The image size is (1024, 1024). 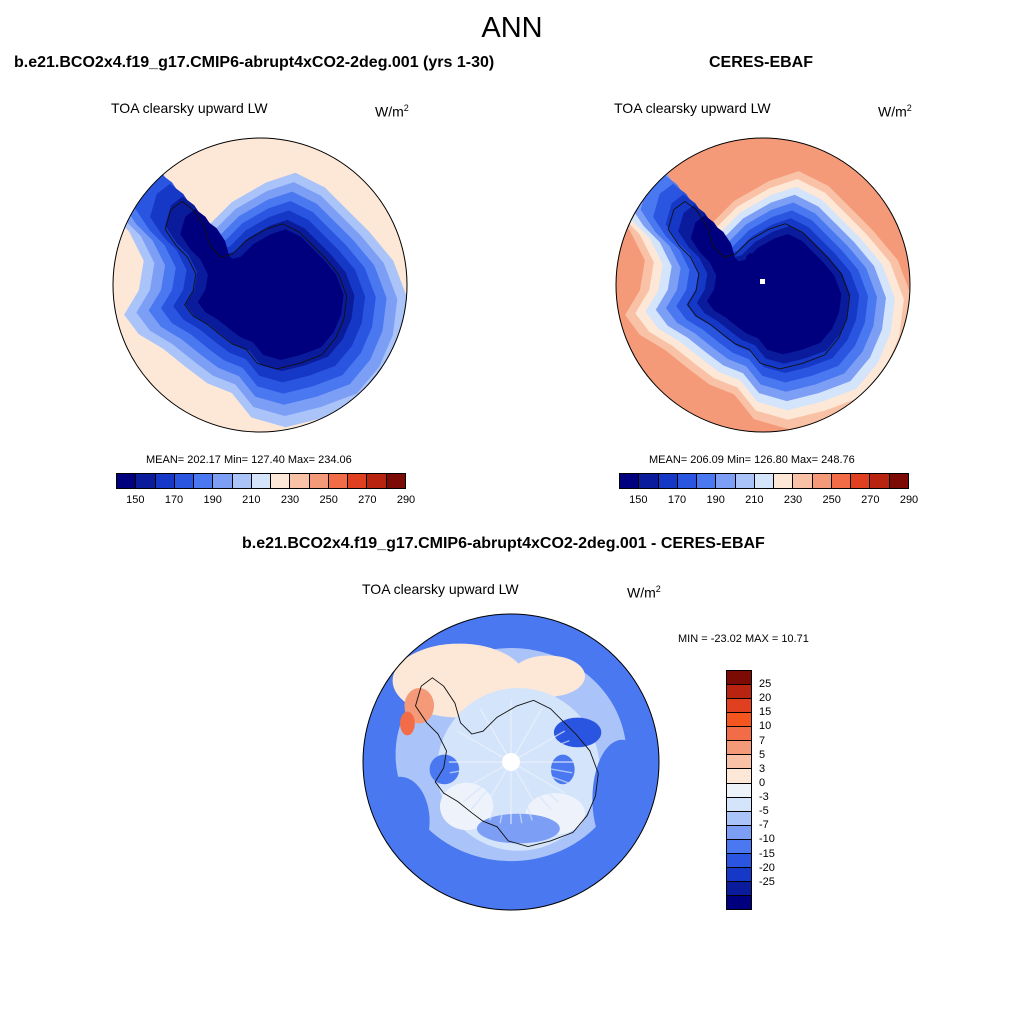 I want to click on diff-coastline, so click(x=507, y=762).